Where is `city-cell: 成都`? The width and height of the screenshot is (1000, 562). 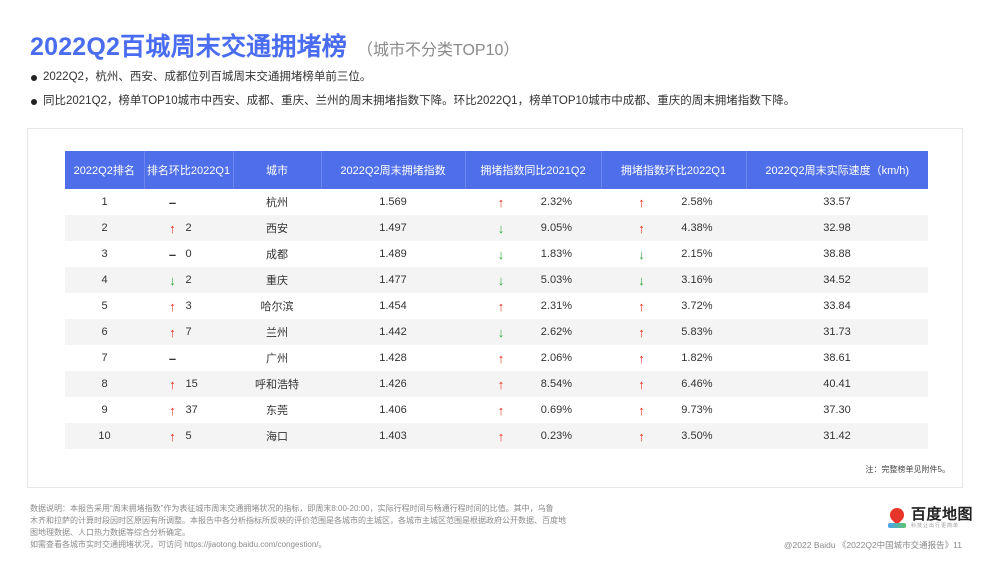 city-cell: 成都 is located at coordinates (277, 255).